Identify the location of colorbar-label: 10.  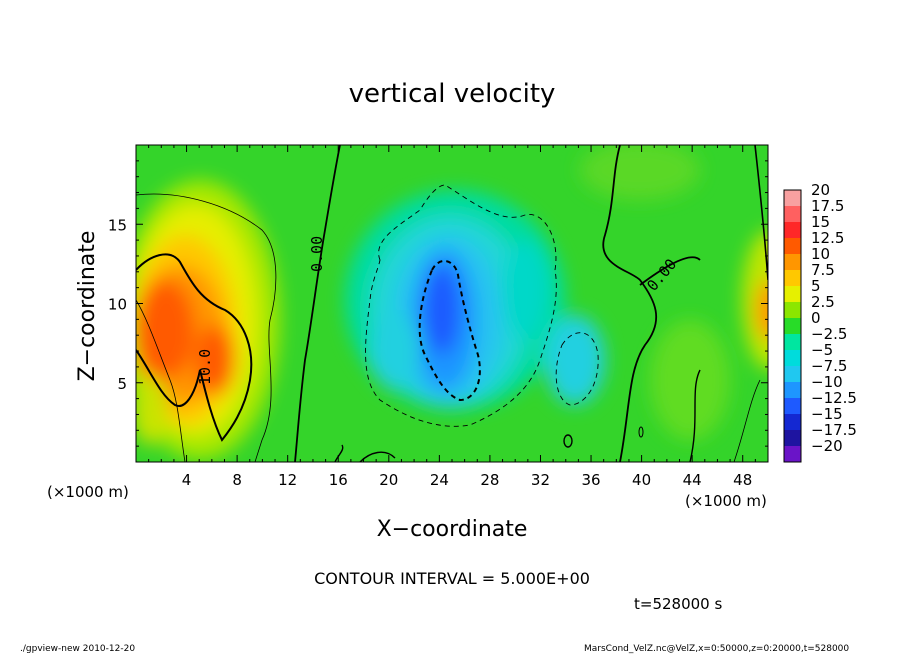
(820, 254).